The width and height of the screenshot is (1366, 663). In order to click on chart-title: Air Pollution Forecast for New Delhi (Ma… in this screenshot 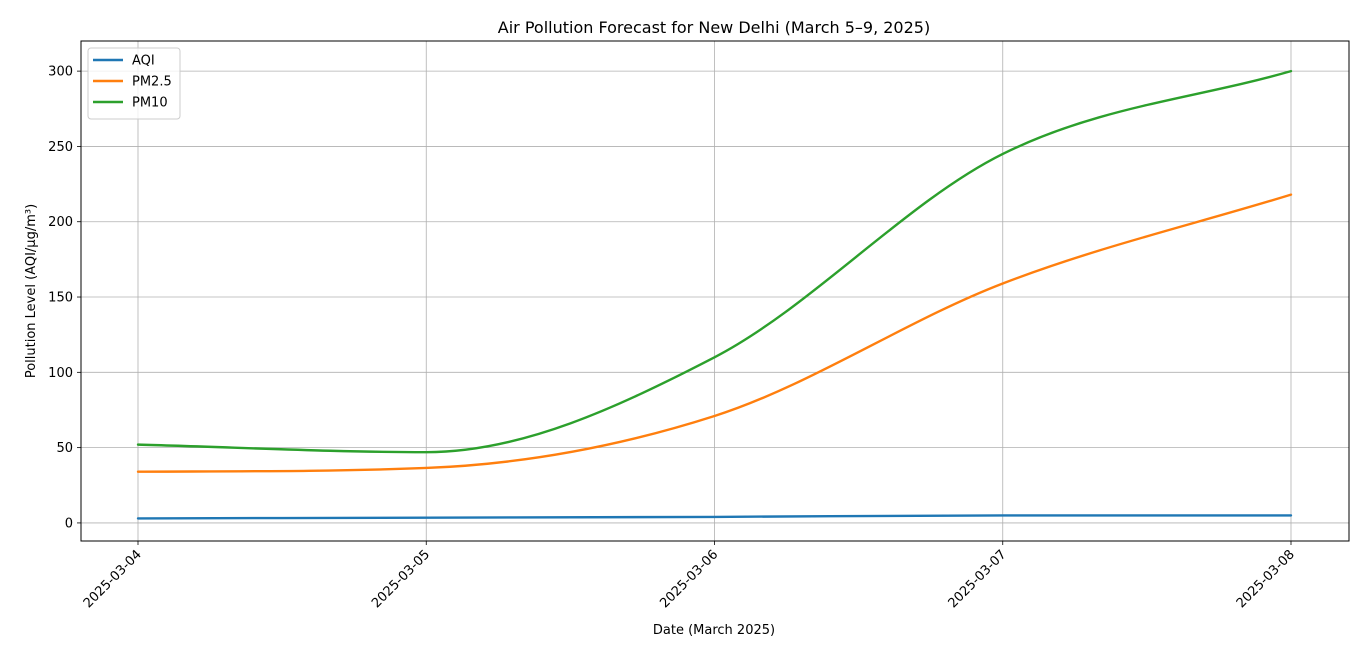, I will do `click(714, 27)`.